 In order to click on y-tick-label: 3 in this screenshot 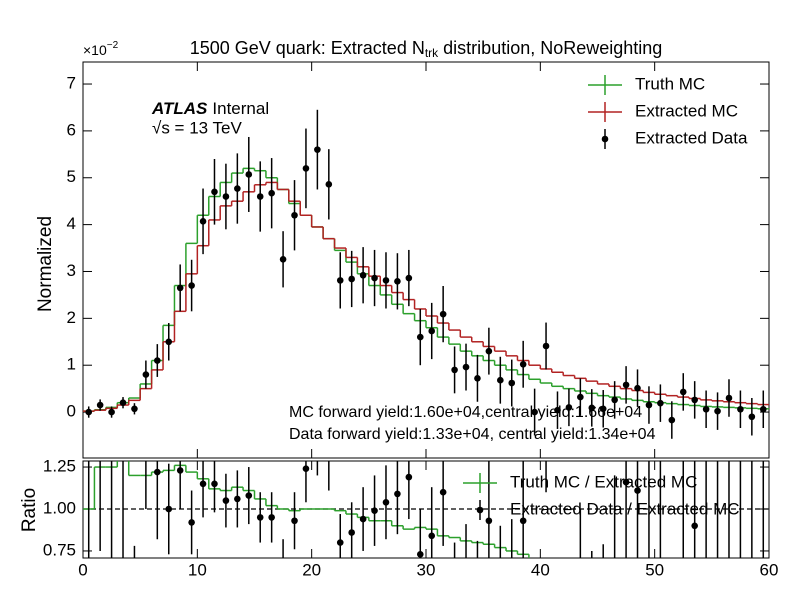, I will do `click(71, 270)`.